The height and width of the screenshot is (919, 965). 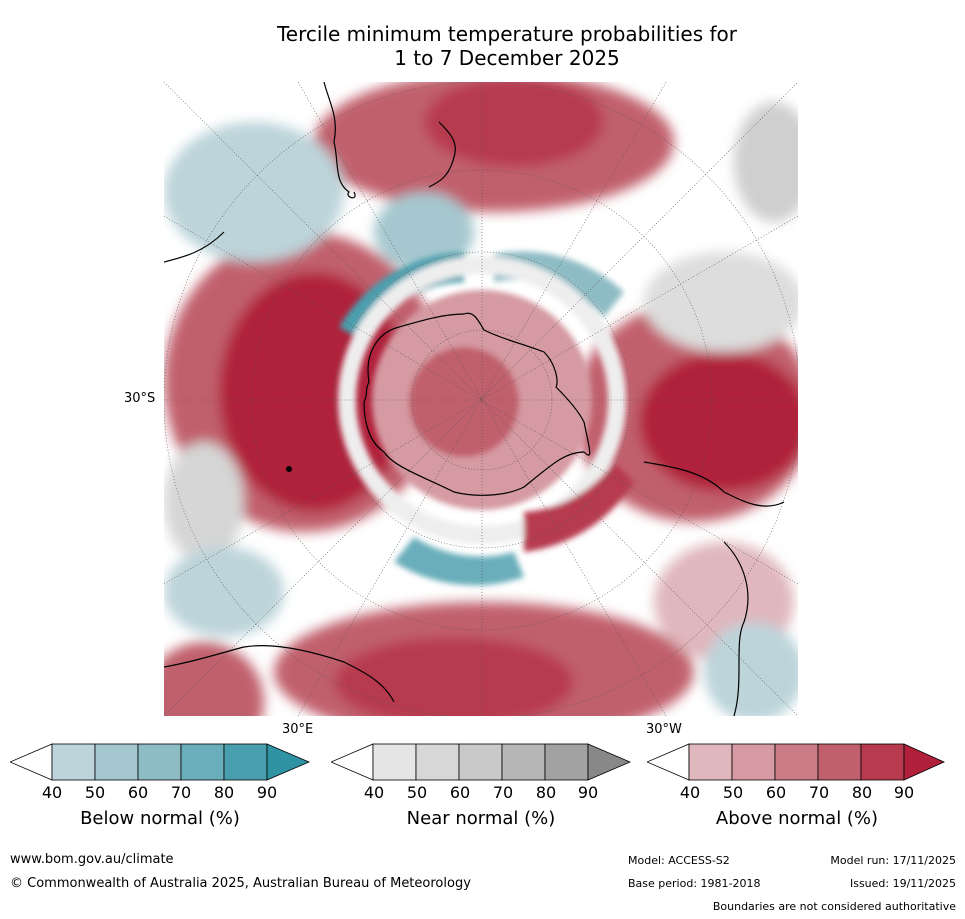 What do you see at coordinates (797, 818) in the screenshot?
I see `above-normal-label: Above normal (%)` at bounding box center [797, 818].